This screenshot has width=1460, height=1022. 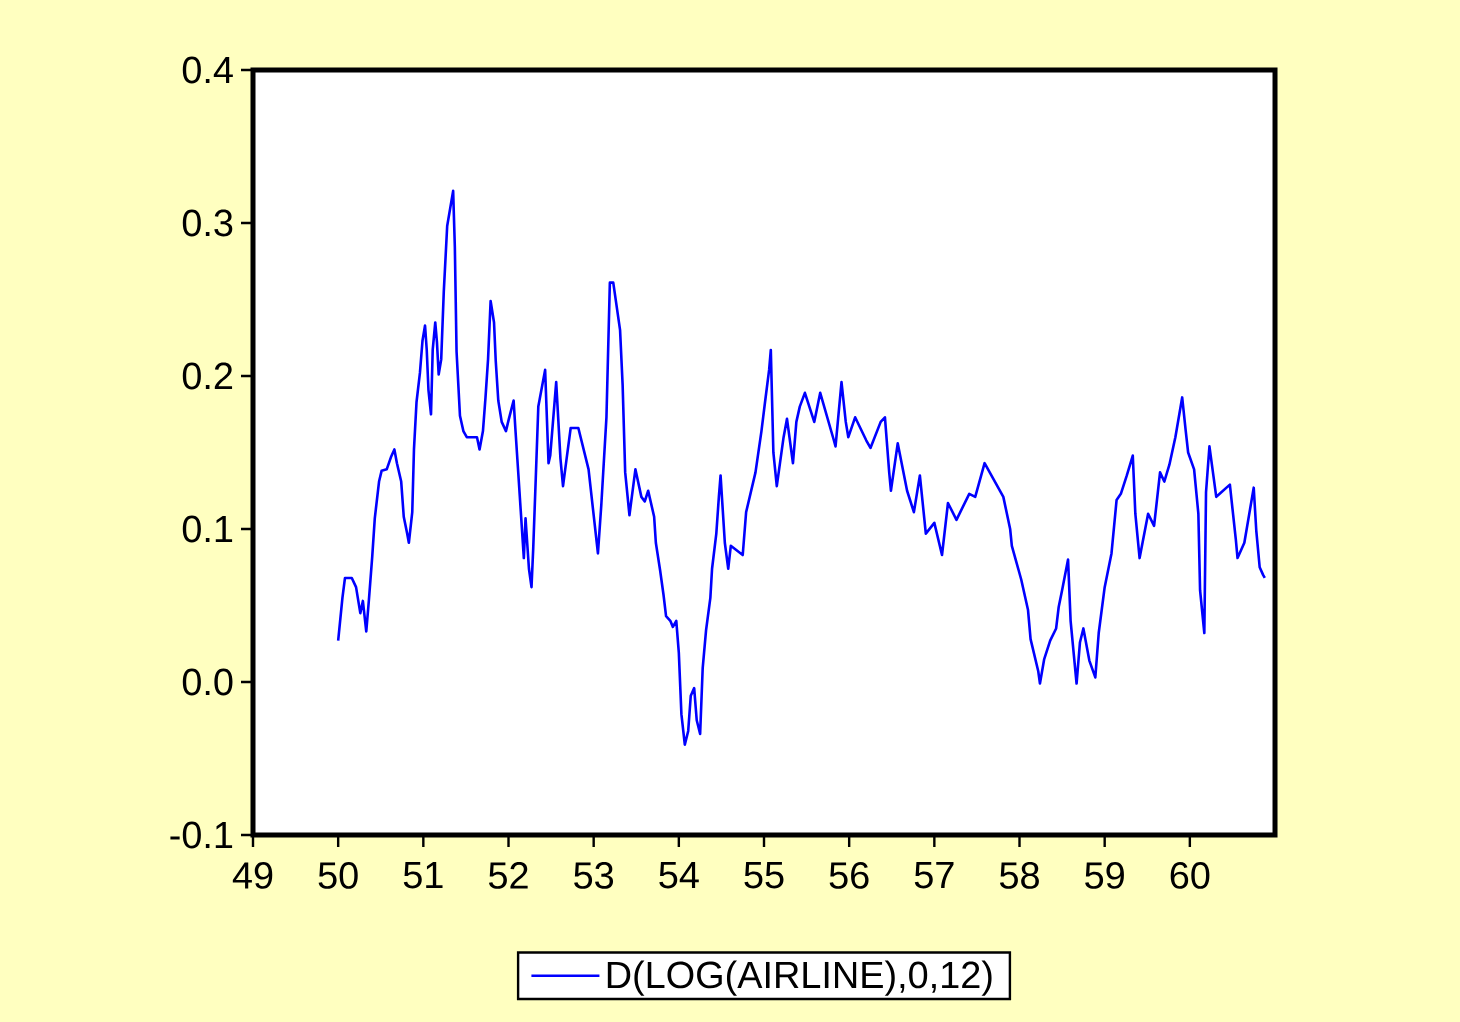 I want to click on y-tick-label: 0.3, so click(x=207, y=223).